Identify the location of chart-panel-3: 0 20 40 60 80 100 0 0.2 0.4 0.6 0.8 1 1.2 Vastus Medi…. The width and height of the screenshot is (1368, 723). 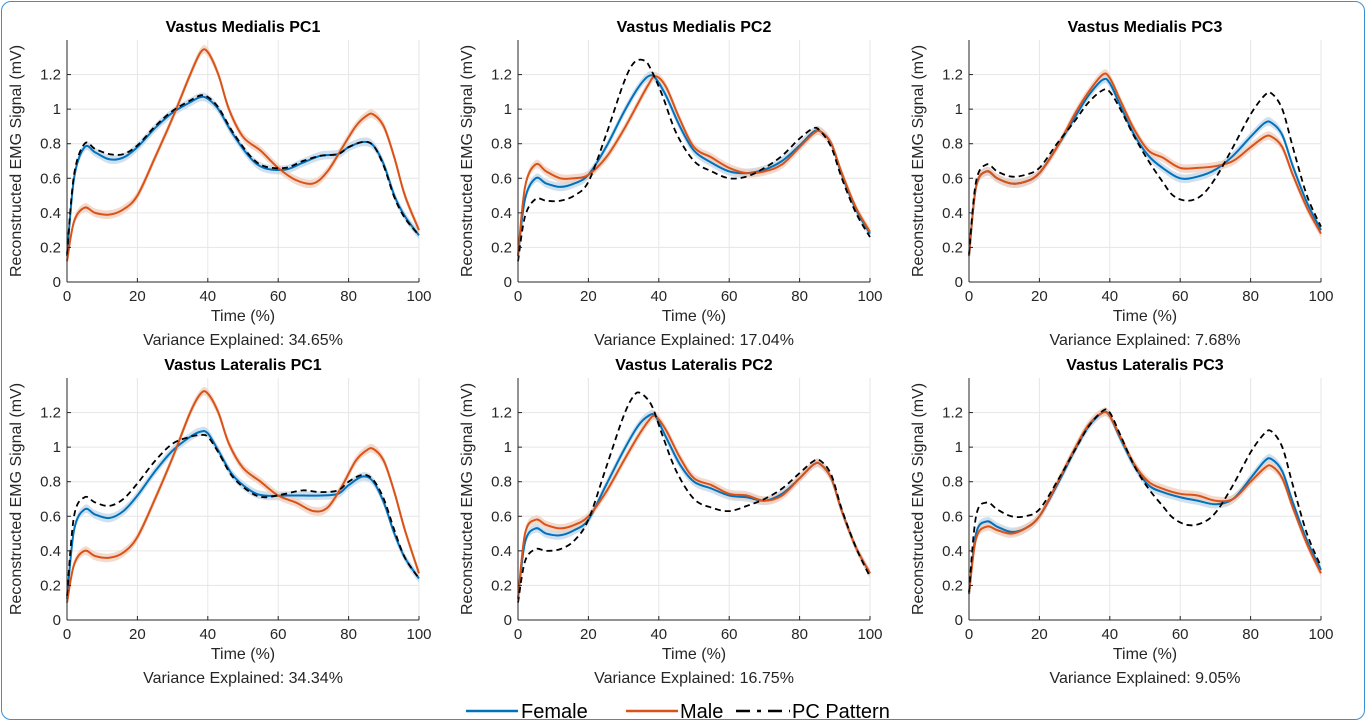
(1122, 184).